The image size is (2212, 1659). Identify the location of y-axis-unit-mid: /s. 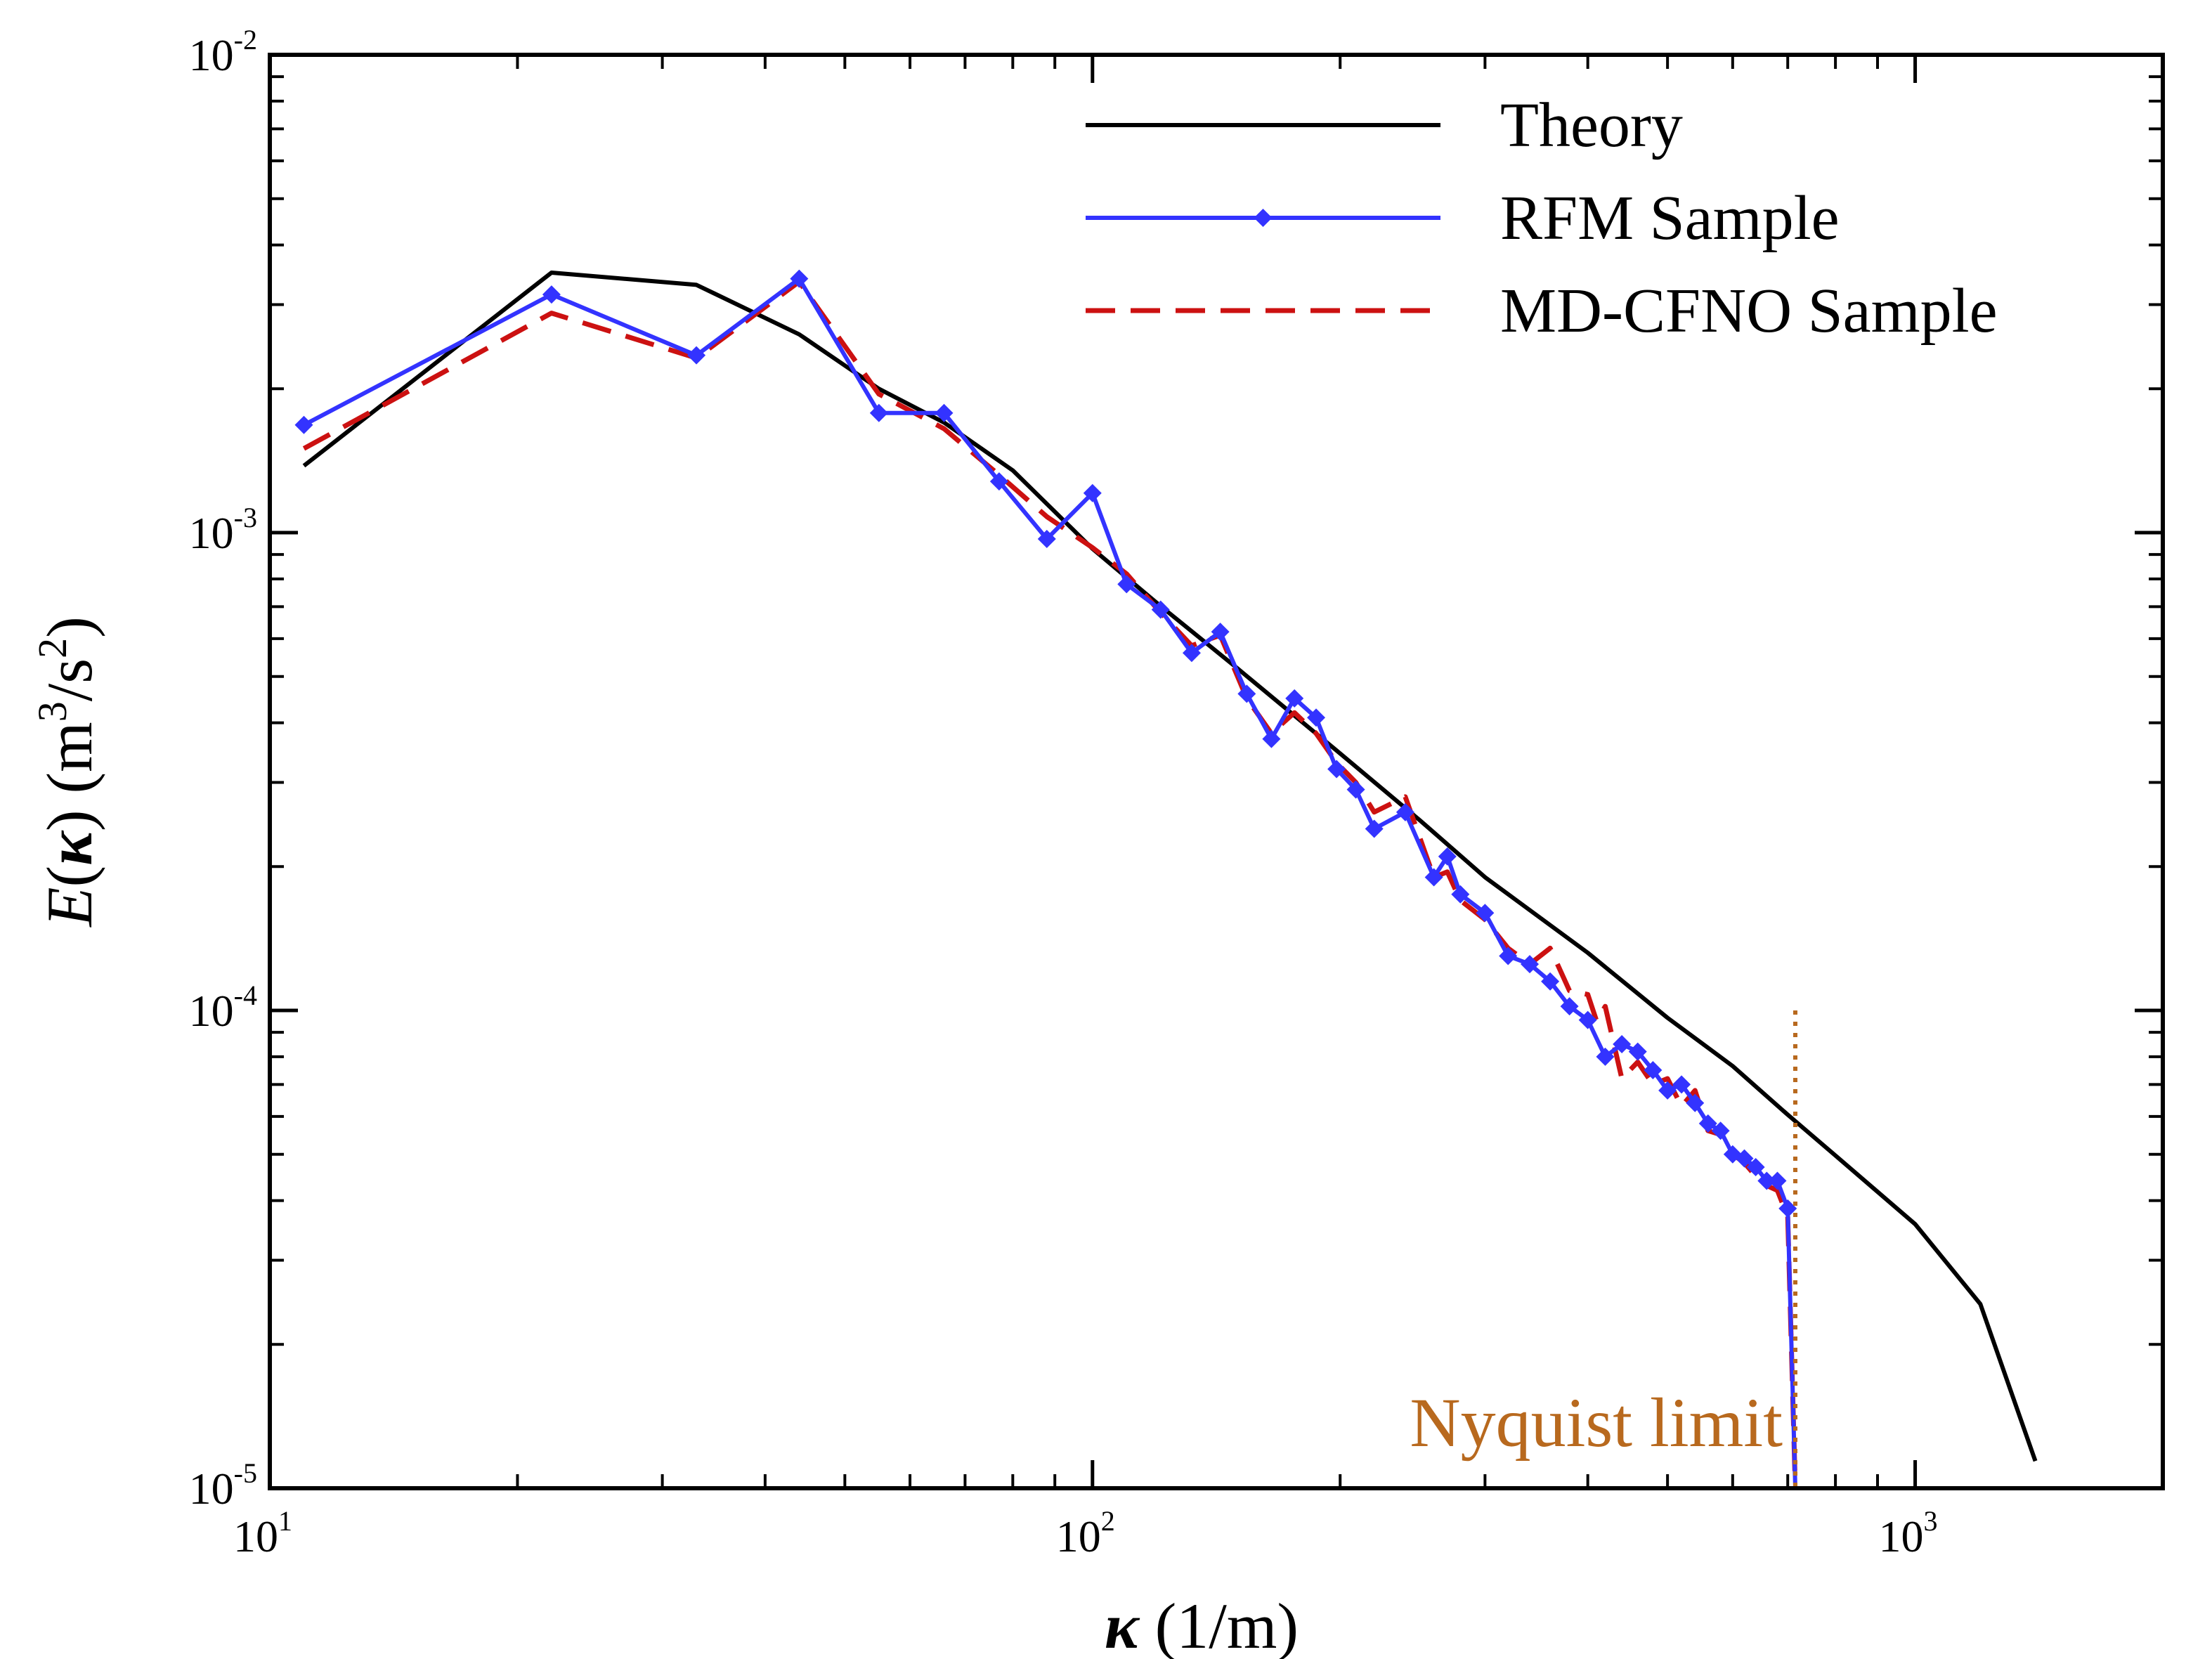
(69, 679).